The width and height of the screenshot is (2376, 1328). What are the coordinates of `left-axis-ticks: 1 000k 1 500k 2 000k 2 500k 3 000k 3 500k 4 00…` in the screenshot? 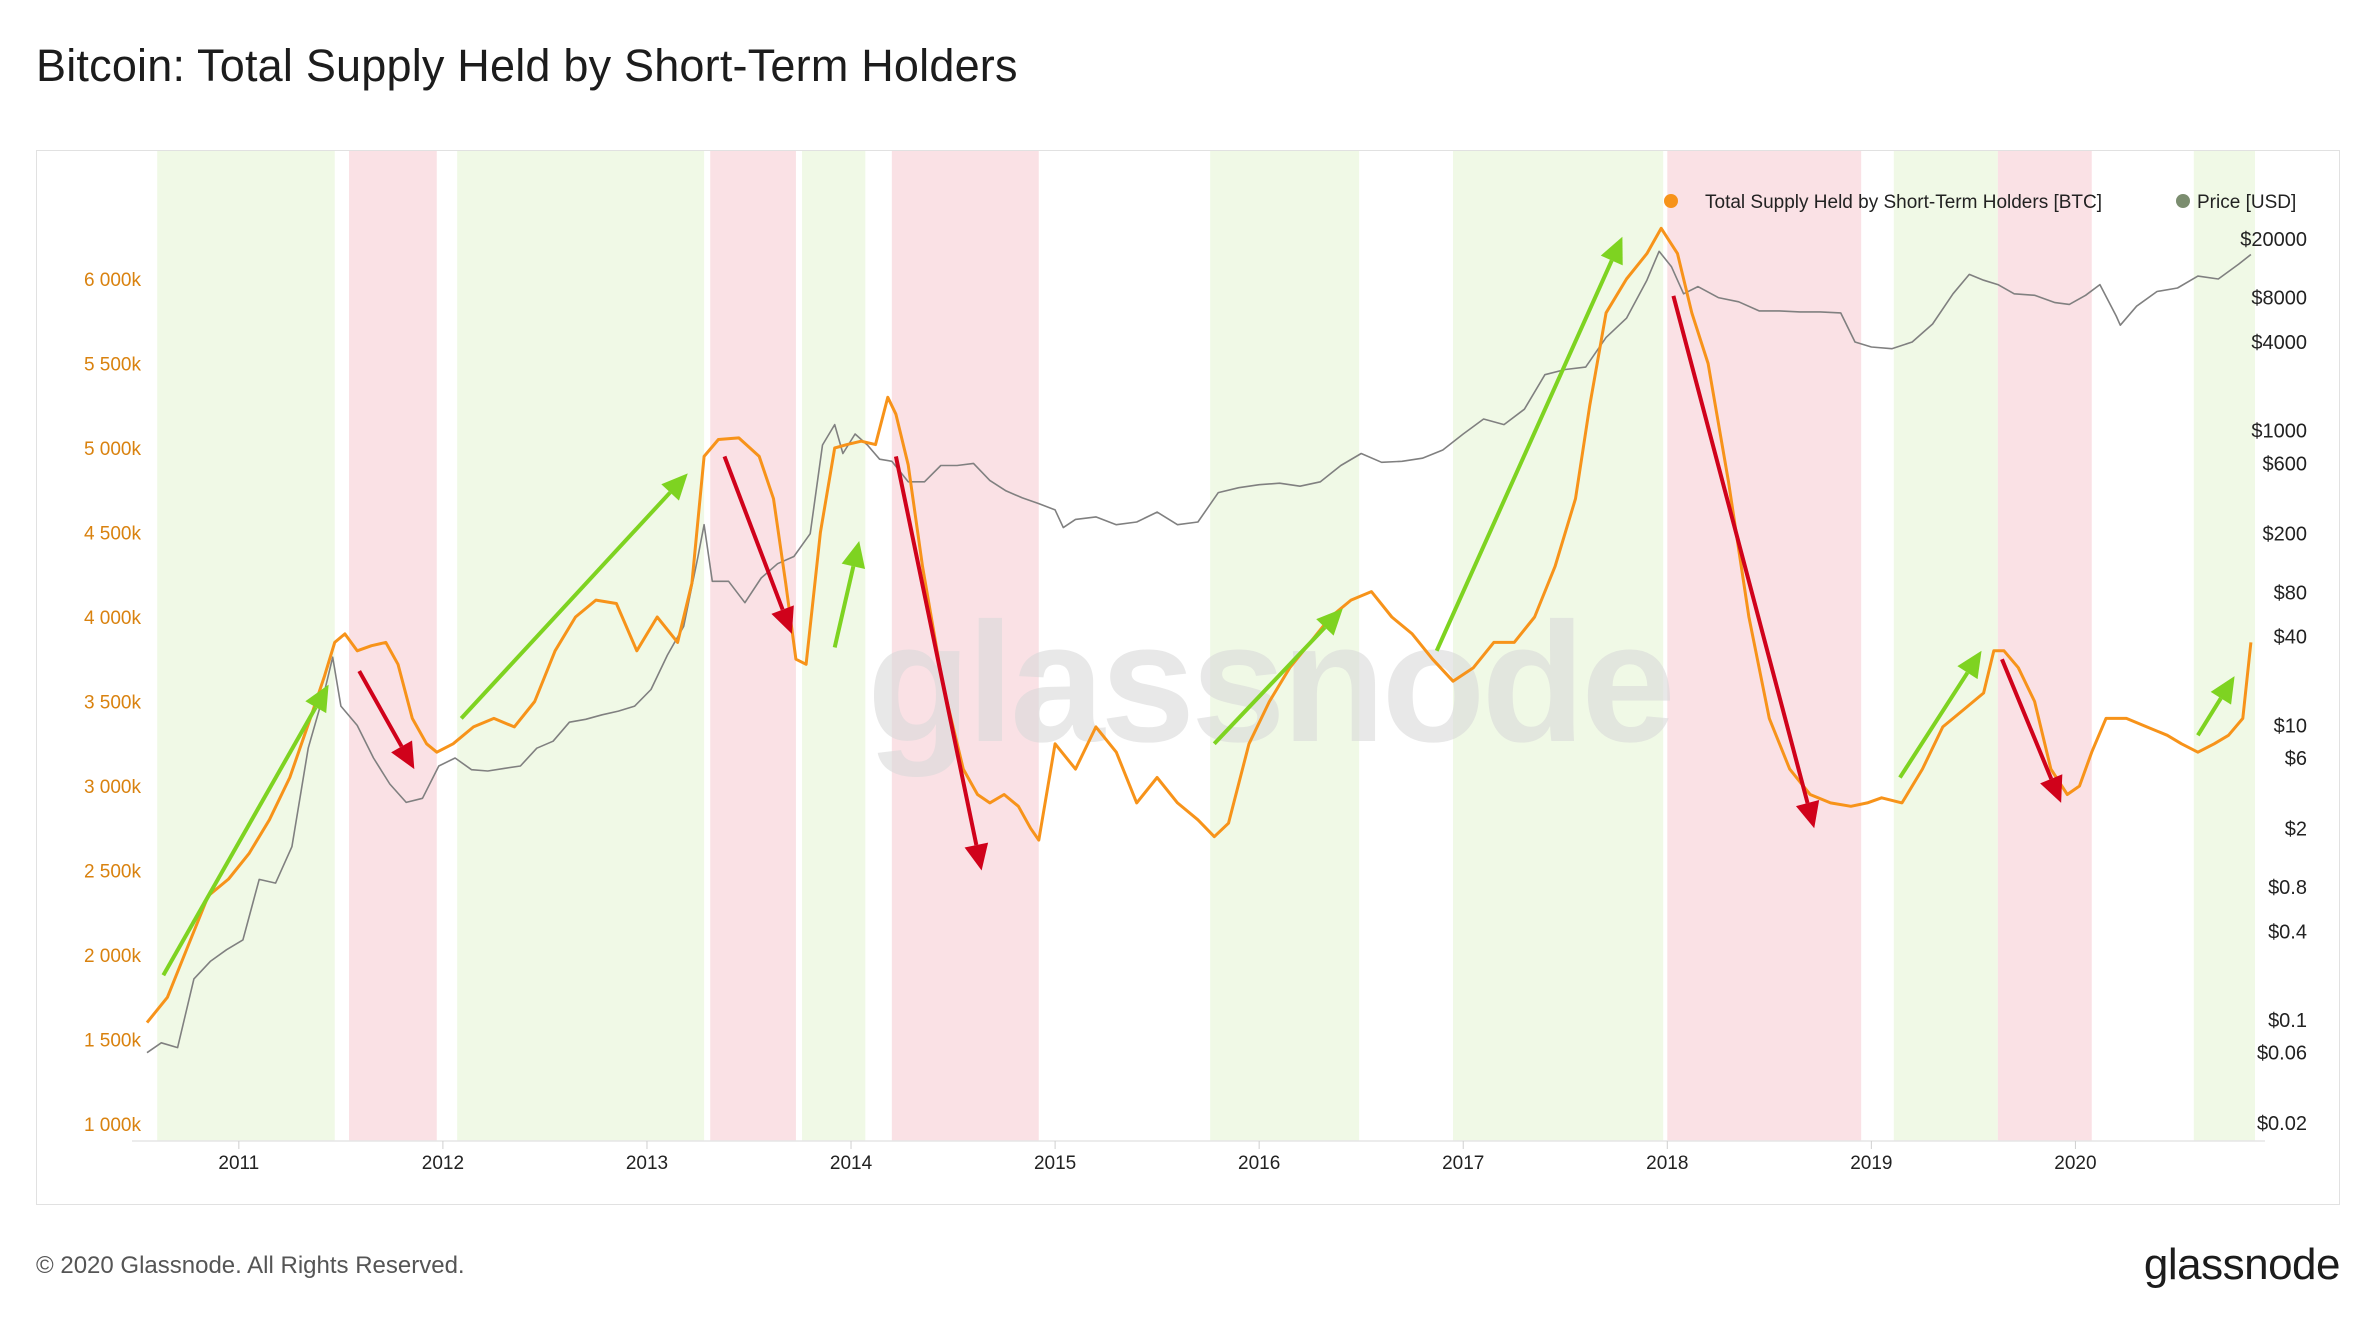 It's located at (113, 703).